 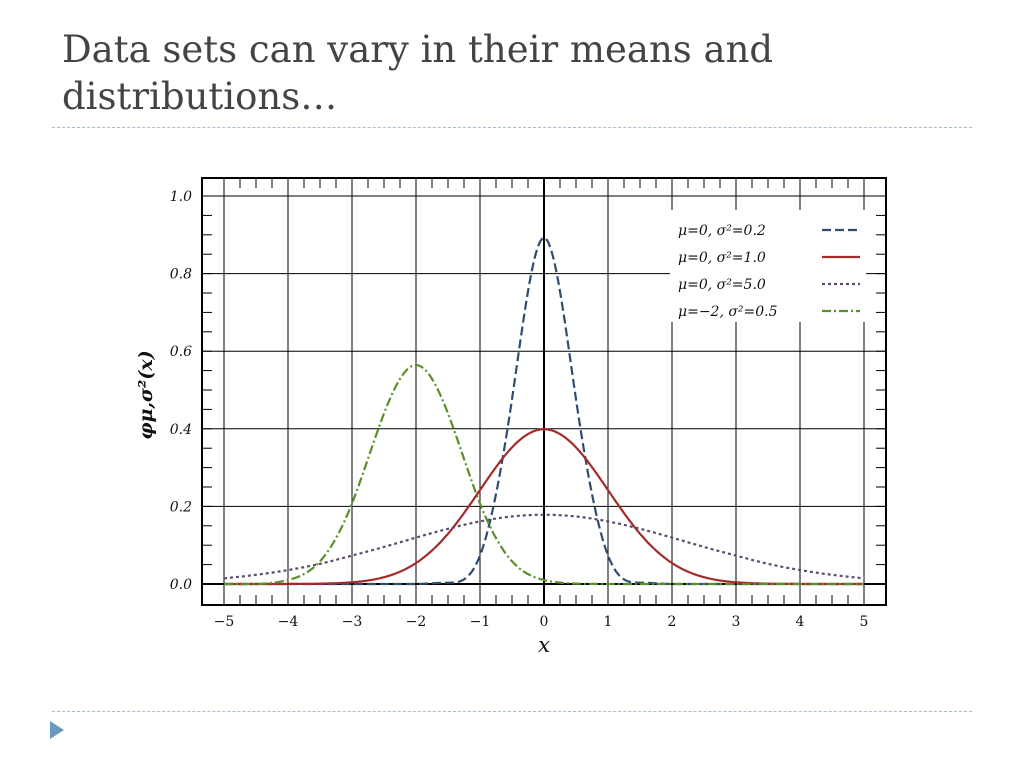 What do you see at coordinates (800, 622) in the screenshot?
I see `x-tick-label: 4` at bounding box center [800, 622].